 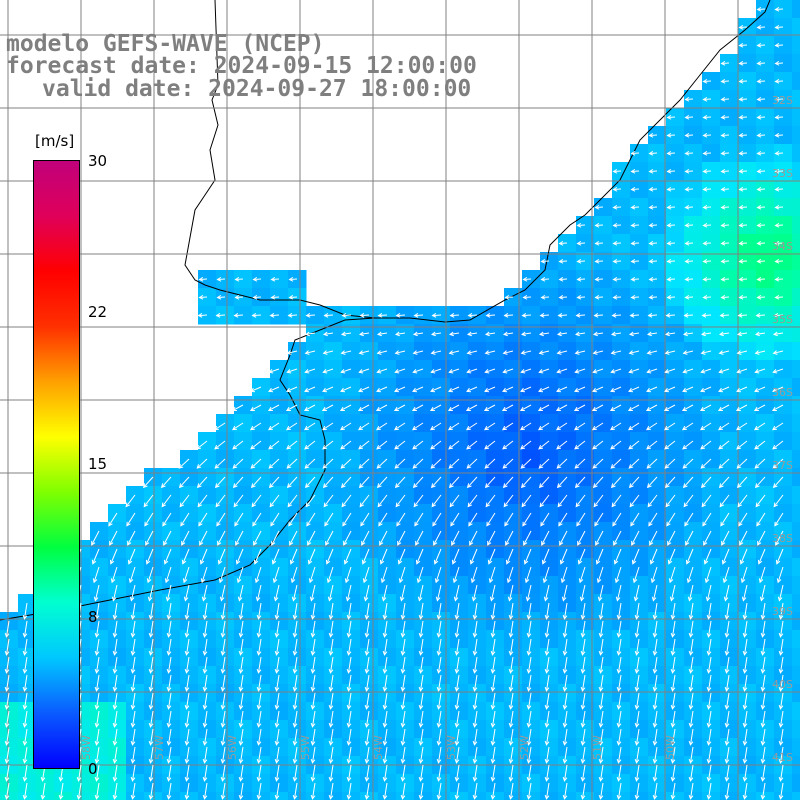 What do you see at coordinates (597, 747) in the screenshot?
I see `lon-label: 51W` at bounding box center [597, 747].